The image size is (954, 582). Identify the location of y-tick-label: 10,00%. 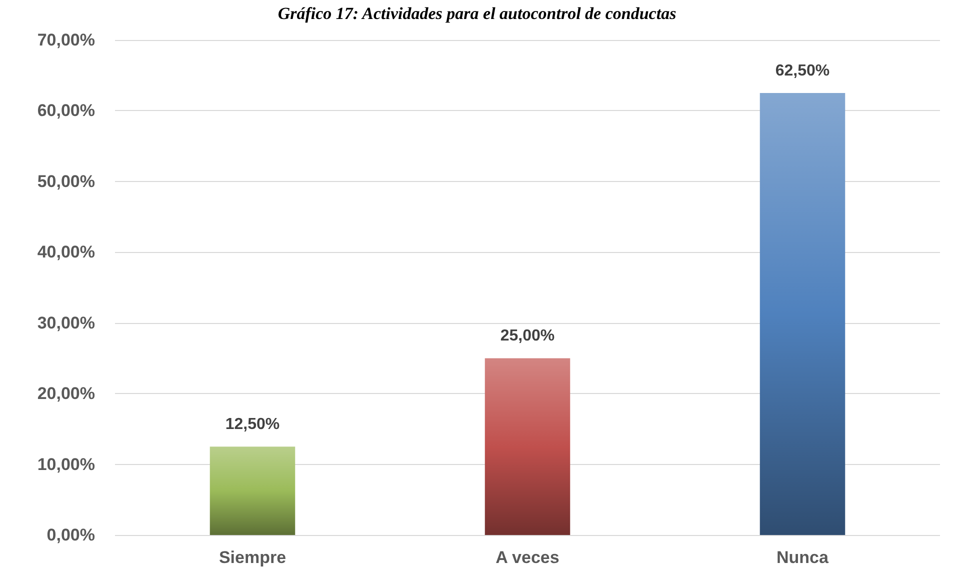
(66, 464).